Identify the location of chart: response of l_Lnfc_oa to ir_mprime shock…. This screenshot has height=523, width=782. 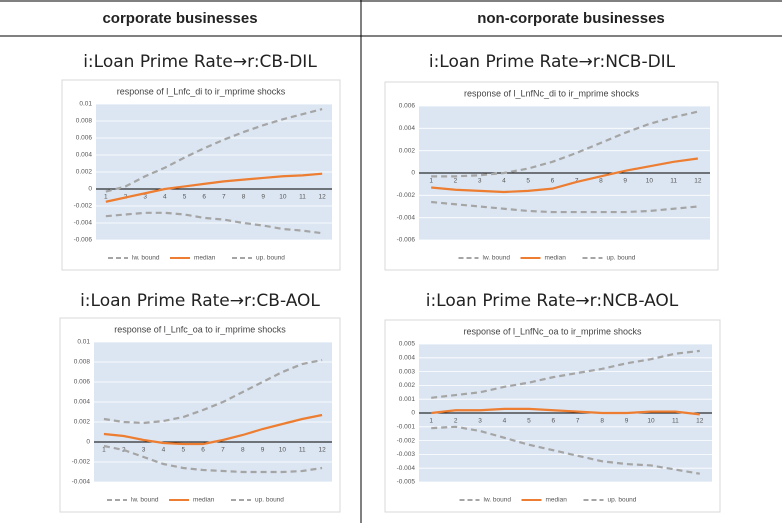
(200, 415).